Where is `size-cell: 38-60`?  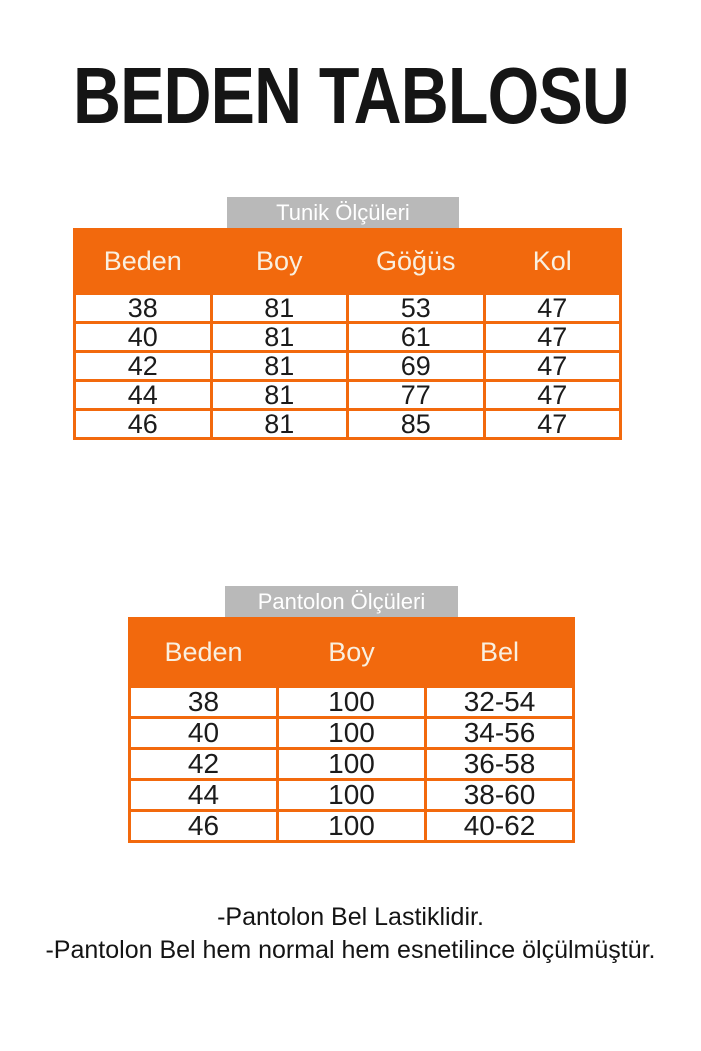
size-cell: 38-60 is located at coordinates (499, 795).